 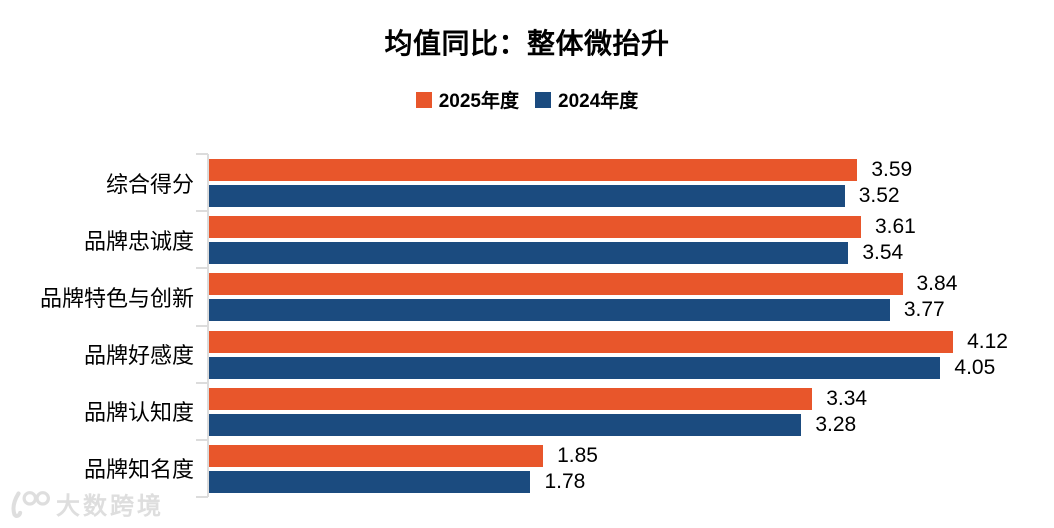 I want to click on category-group: 综合得分 3.59 3.52, so click(x=527, y=182).